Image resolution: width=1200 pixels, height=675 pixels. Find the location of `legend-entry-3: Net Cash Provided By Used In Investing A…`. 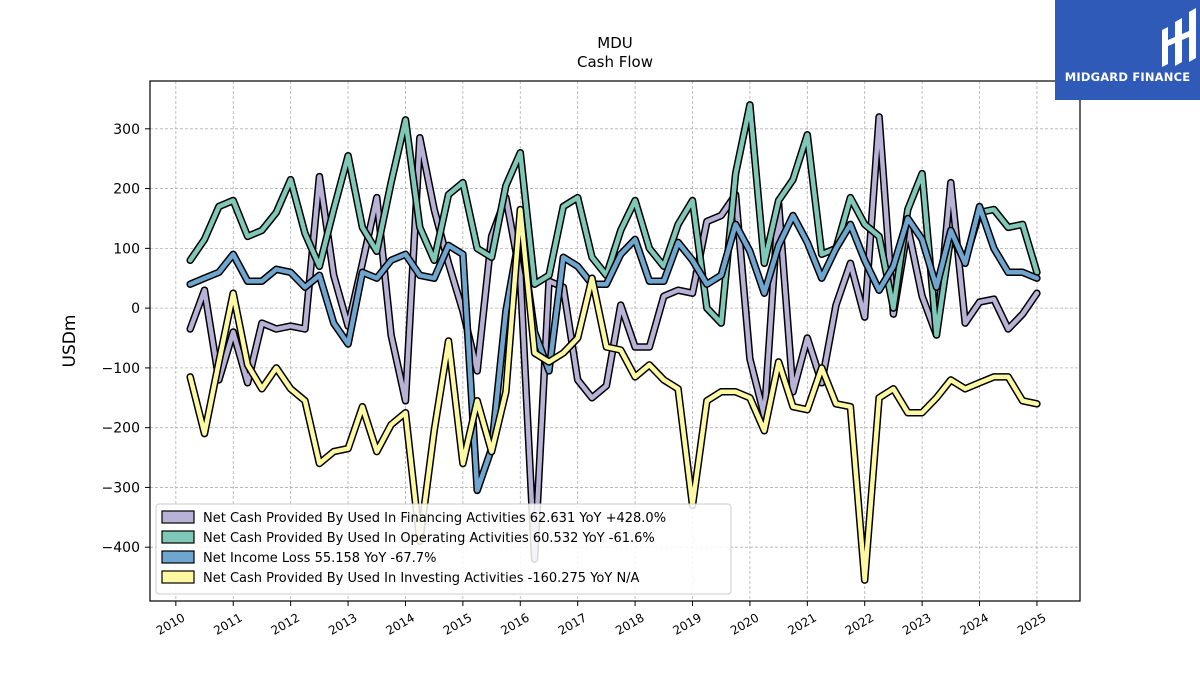

legend-entry-3: Net Cash Provided By Used In Investing A… is located at coordinates (421, 578).